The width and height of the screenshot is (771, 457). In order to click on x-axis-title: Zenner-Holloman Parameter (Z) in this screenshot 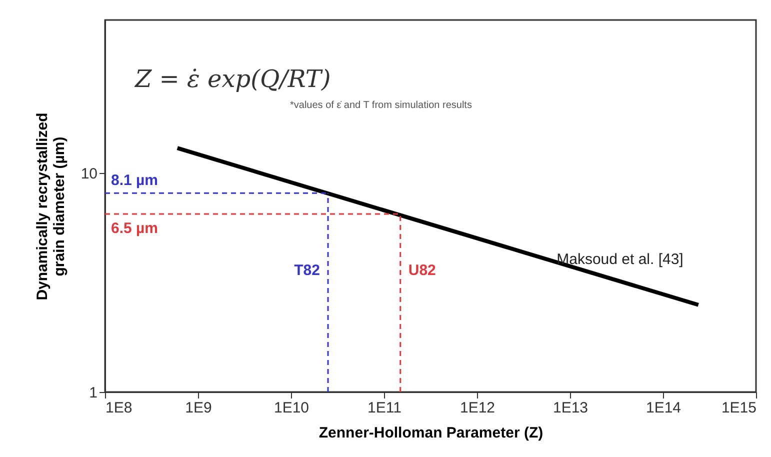, I will do `click(431, 433)`.